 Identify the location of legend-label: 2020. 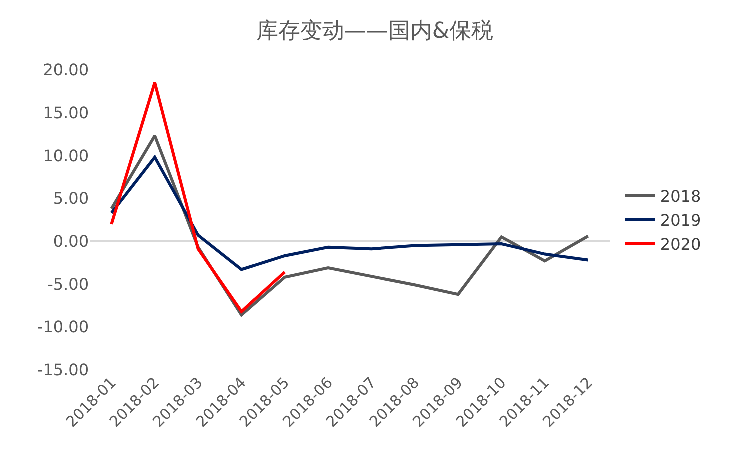
(681, 244).